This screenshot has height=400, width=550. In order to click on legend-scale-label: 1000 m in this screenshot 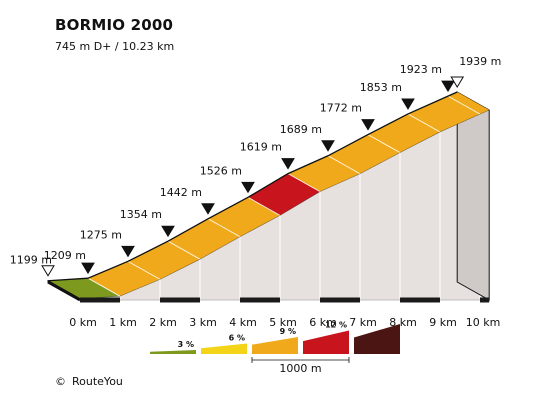, I will do `click(300, 368)`.